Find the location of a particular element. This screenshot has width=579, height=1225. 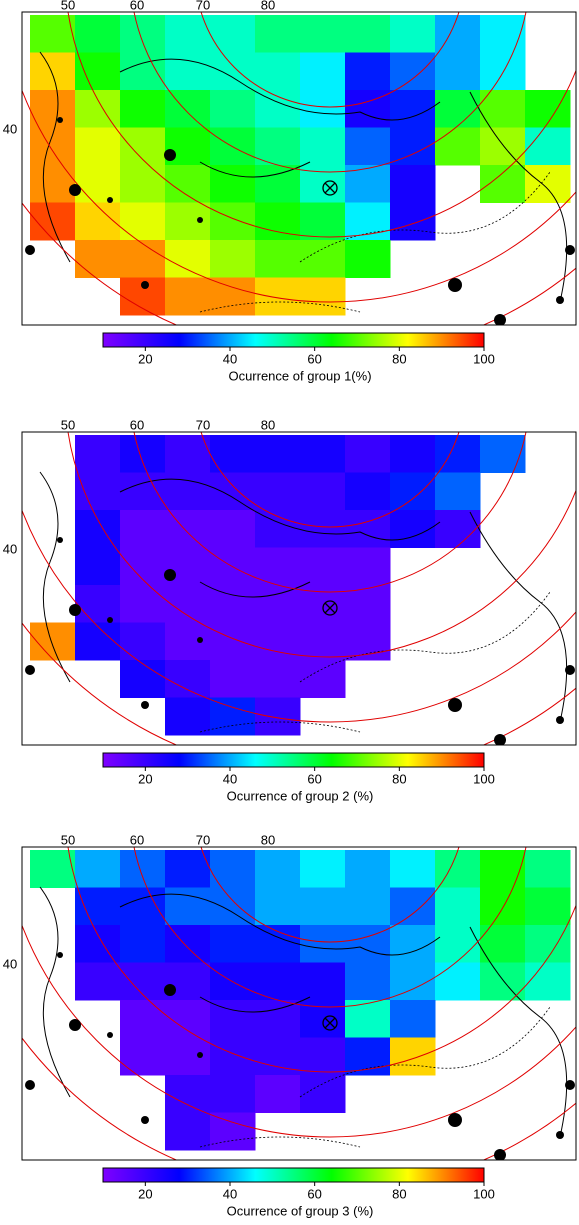

colorbar is located at coordinates (293, 1175).